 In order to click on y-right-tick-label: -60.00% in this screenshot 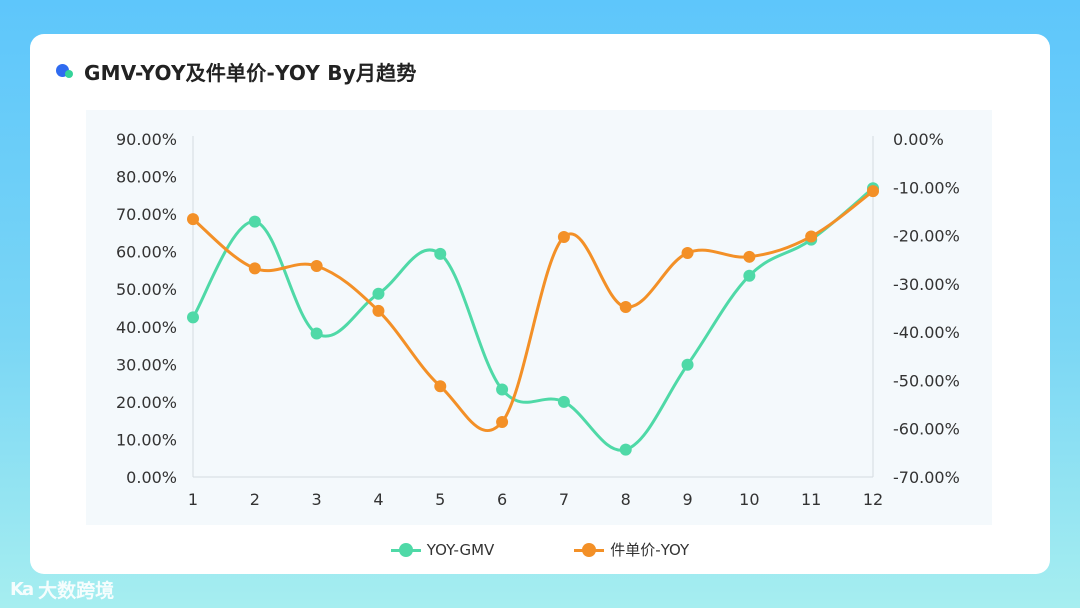, I will do `click(926, 429)`.